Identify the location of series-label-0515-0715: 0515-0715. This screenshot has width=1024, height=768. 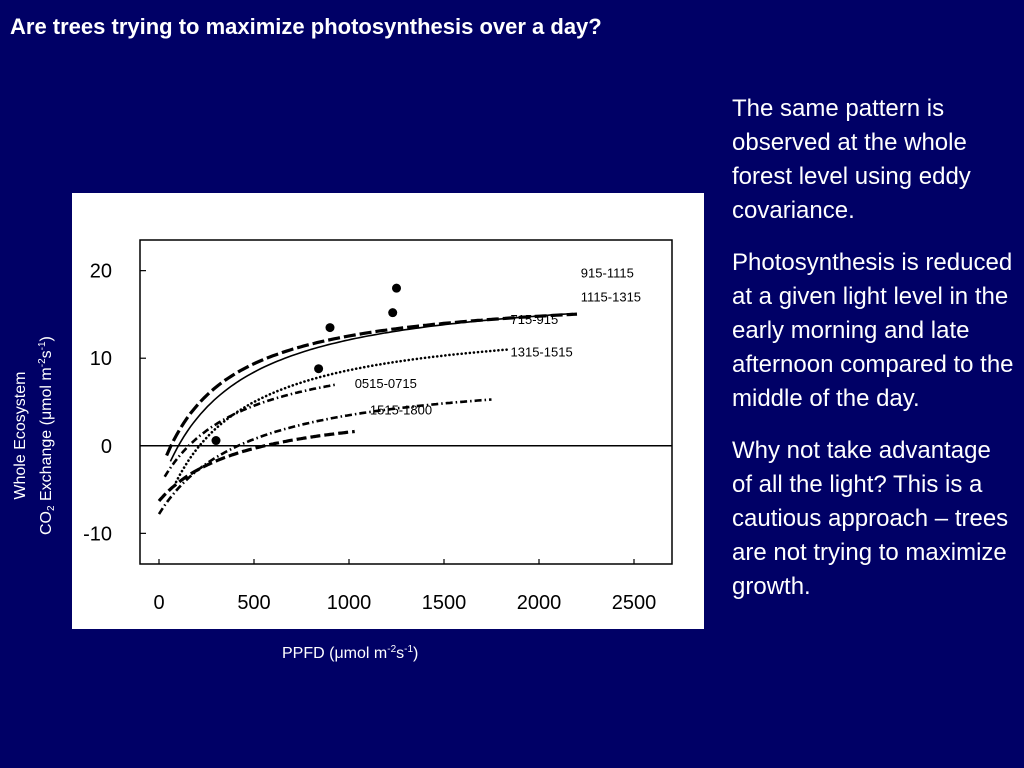
(386, 383).